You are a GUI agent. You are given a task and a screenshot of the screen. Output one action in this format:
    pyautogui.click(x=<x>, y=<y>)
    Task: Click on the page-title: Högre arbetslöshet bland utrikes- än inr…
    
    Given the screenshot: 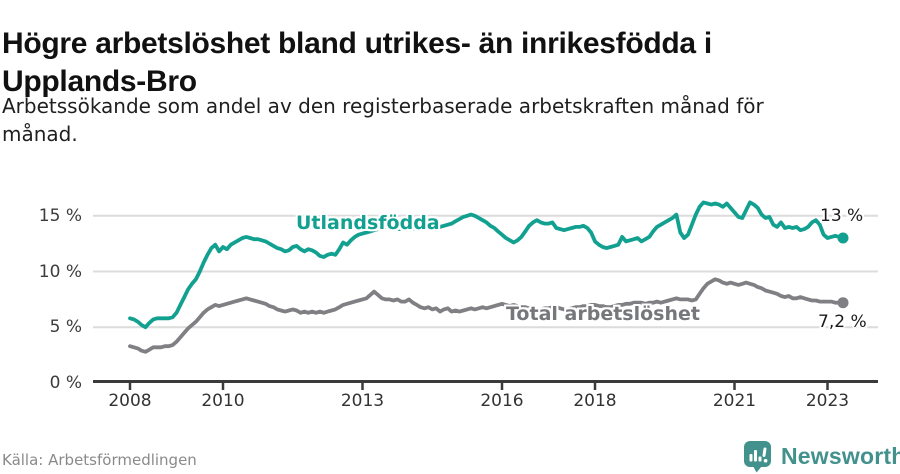 What is the action you would take?
    pyautogui.click(x=357, y=63)
    